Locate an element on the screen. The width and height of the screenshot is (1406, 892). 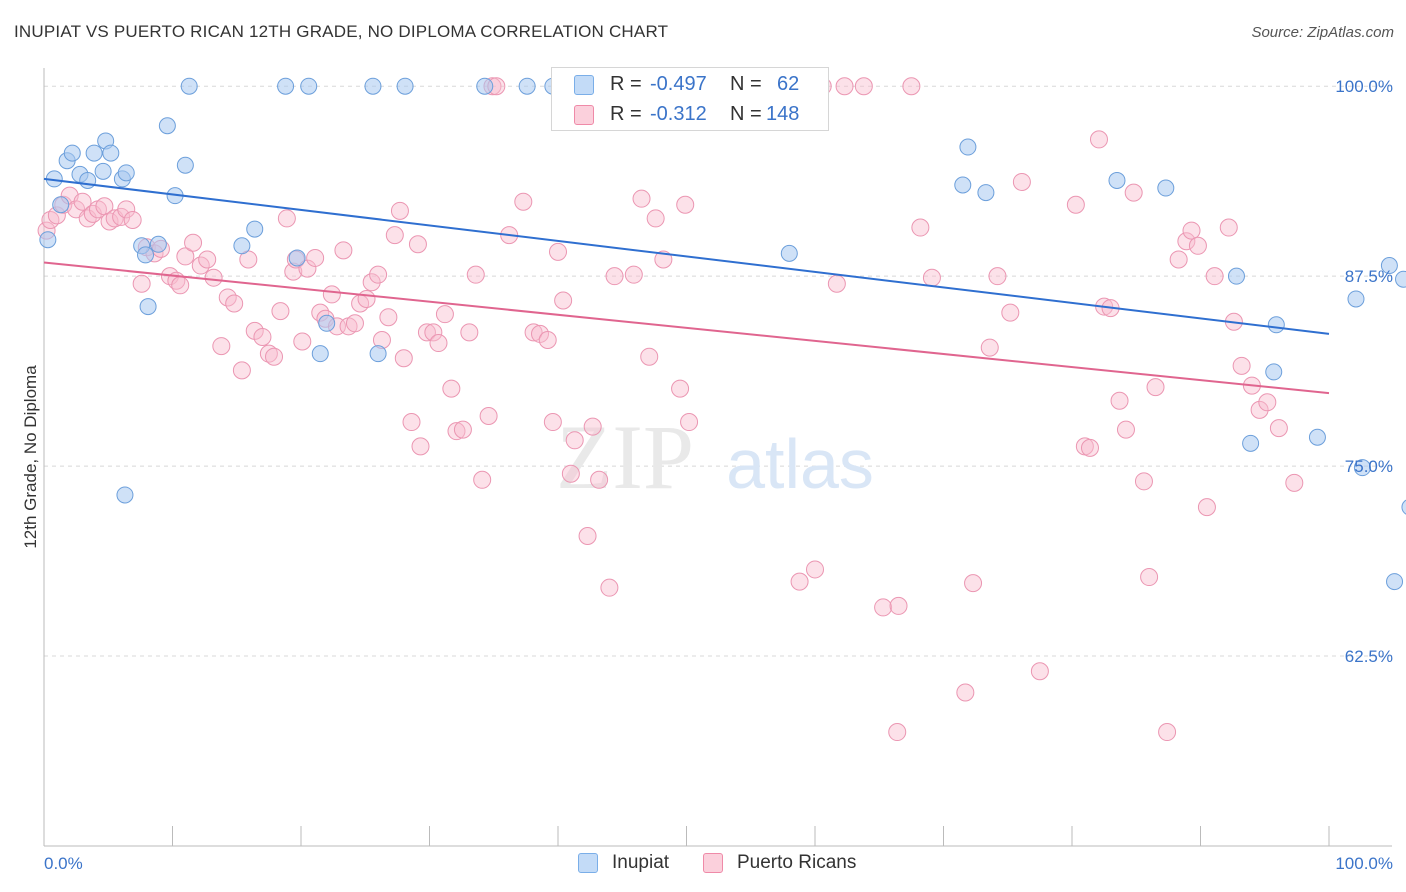
bottom-legend-label-inupiat: Inupiat is located at coordinates (641, 862).